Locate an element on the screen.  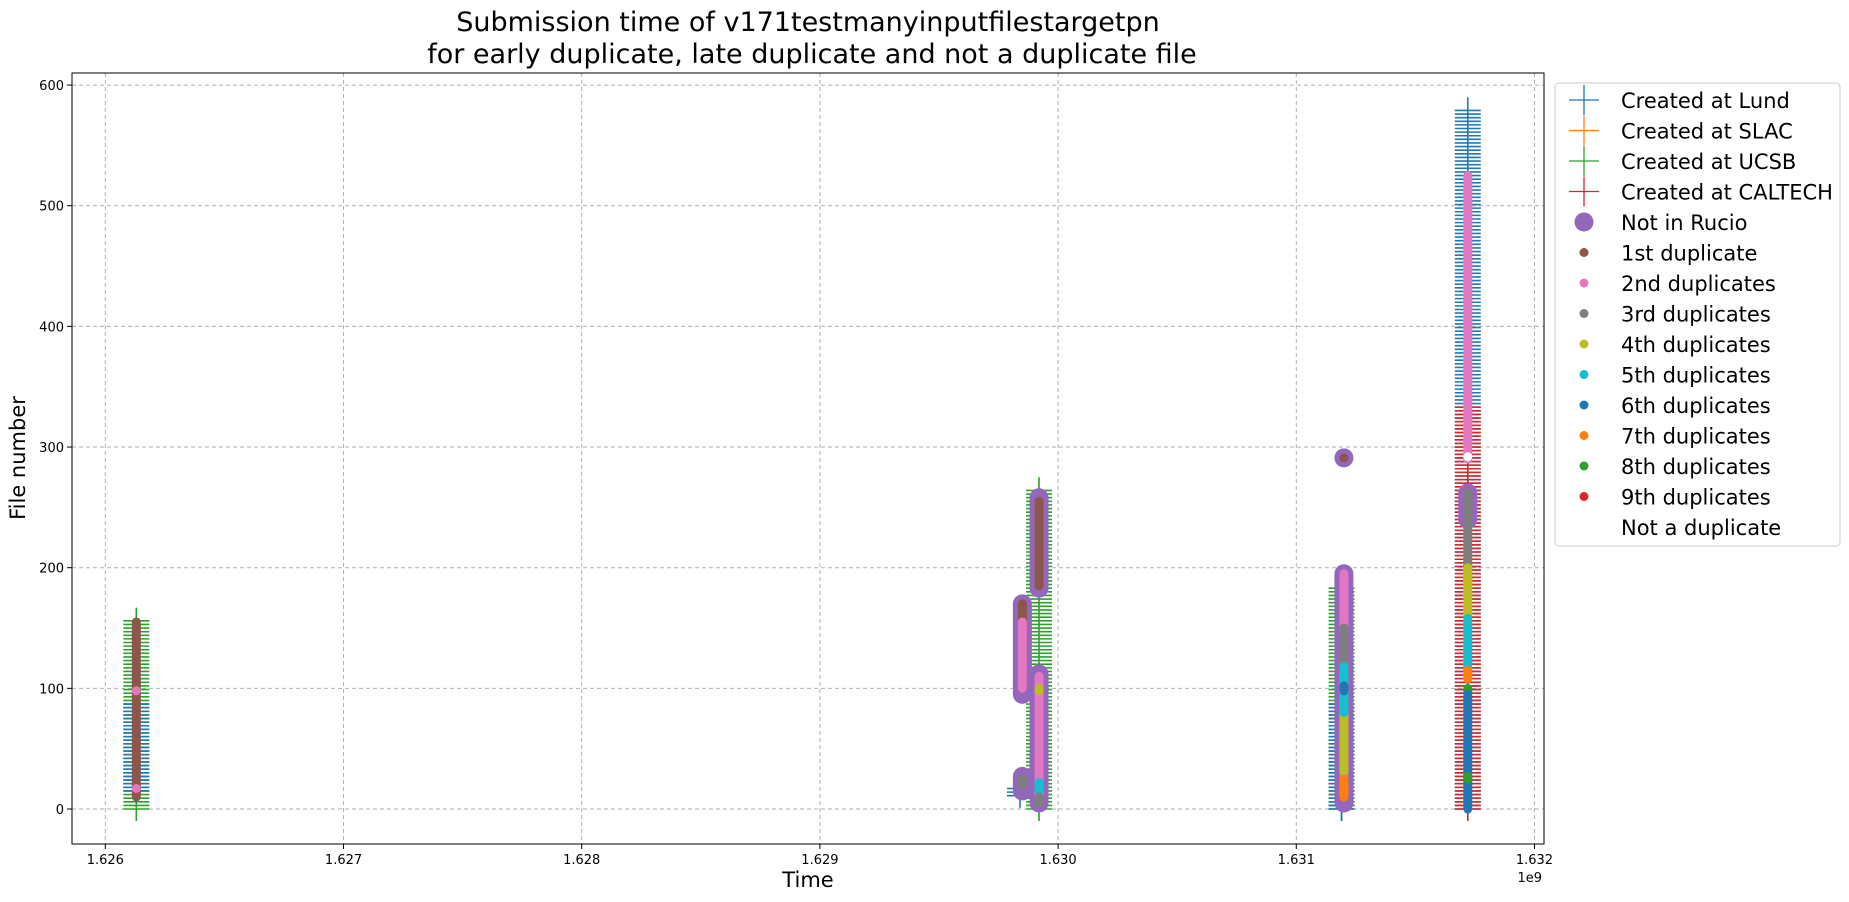
legend-item: Created at SLAC is located at coordinates (1681, 130).